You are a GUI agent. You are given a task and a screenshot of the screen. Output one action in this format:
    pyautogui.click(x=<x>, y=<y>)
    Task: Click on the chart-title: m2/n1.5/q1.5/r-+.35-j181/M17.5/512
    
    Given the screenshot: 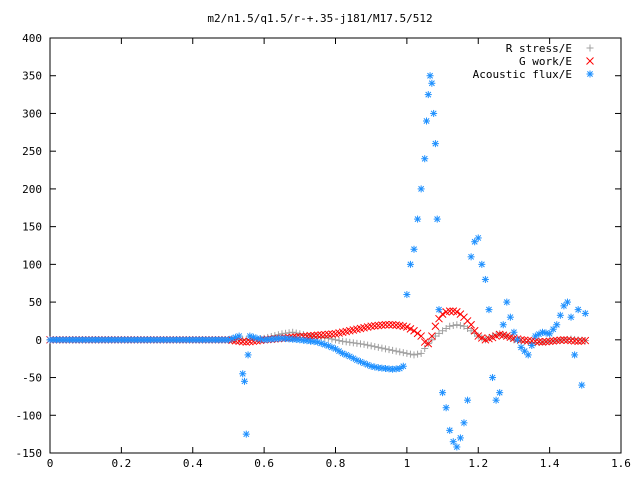 What is the action you would take?
    pyautogui.click(x=319, y=18)
    